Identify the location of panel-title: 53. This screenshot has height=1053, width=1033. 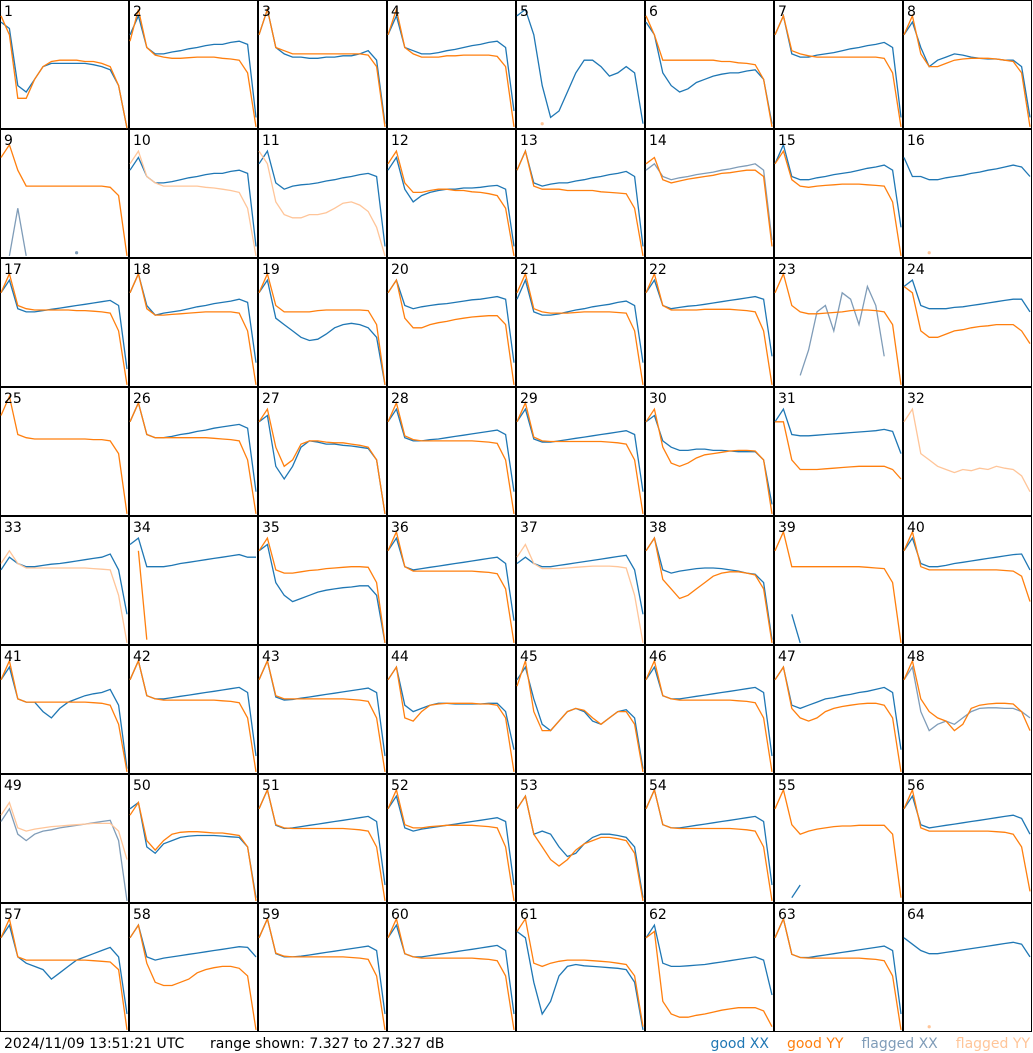
(529, 786).